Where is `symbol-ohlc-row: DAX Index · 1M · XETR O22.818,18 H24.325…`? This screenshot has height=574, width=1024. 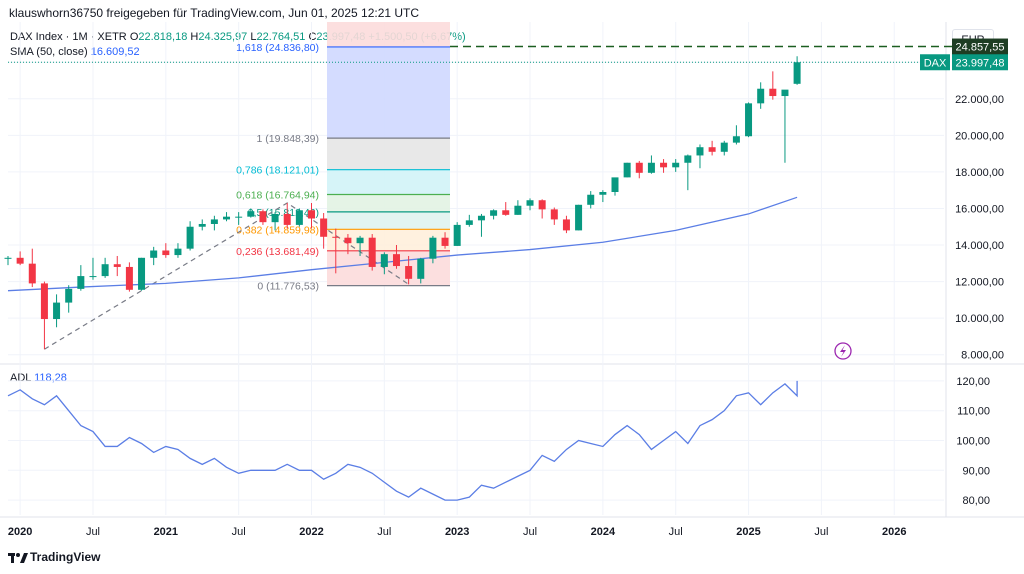
symbol-ohlc-row: DAX Index · 1M · XETR O22.818,18 H24.325… is located at coordinates (238, 37).